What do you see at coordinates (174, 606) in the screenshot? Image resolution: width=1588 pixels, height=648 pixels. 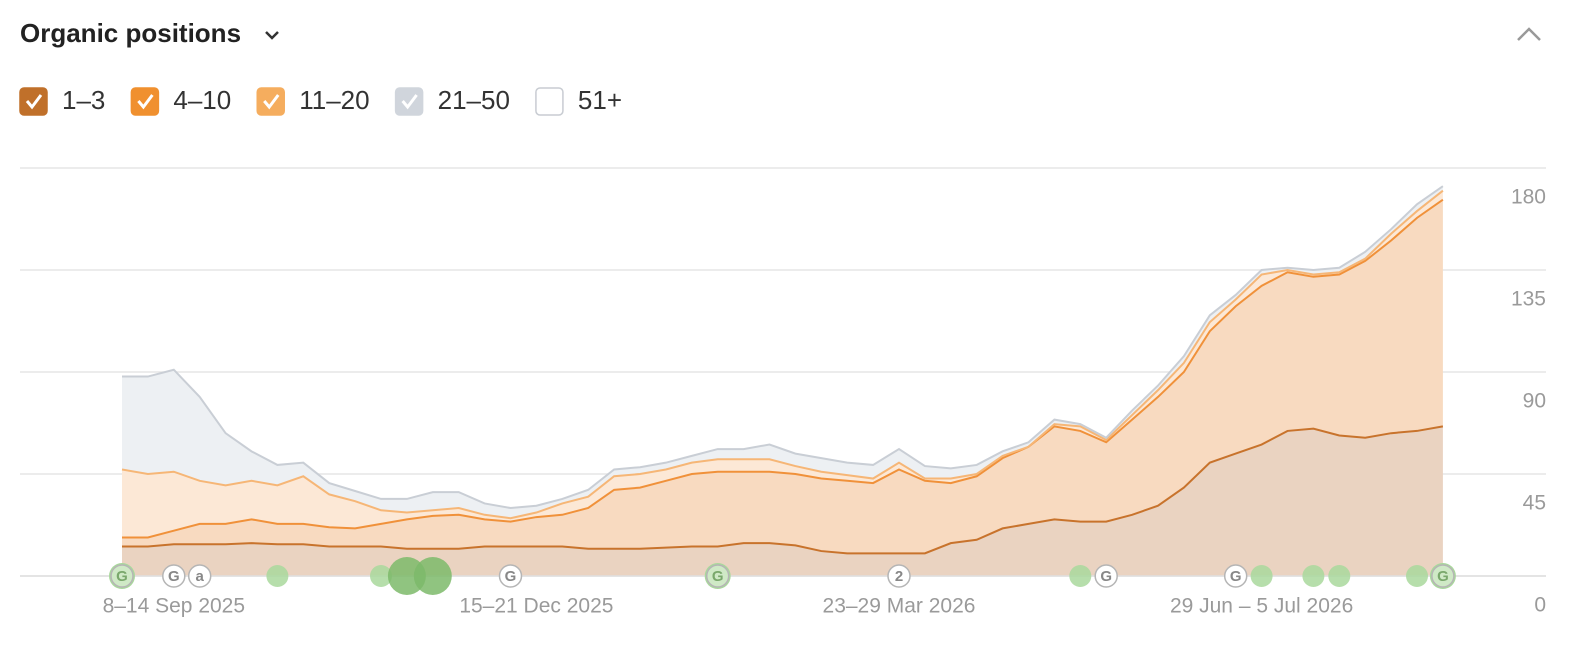 I see `x-tick-label: 8–14 Sep 2025` at bounding box center [174, 606].